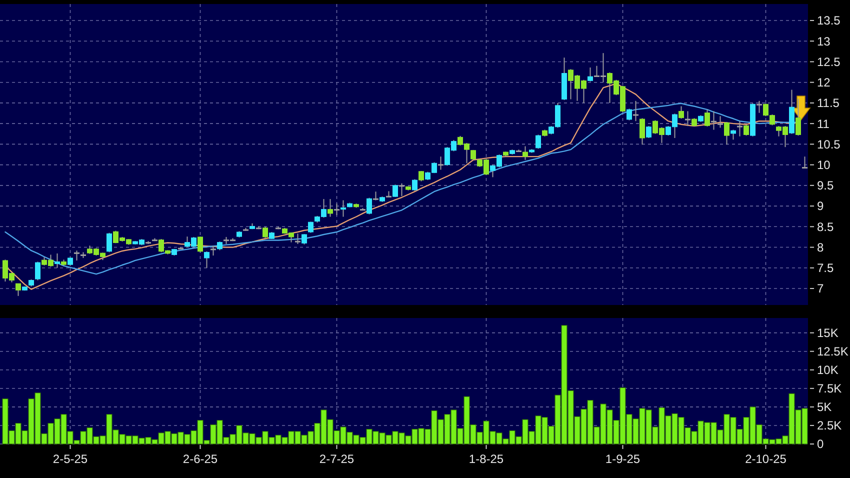 The image size is (850, 478). Describe the element at coordinates (829, 425) in the screenshot. I see `y-tick-label: 2.5K` at that location.